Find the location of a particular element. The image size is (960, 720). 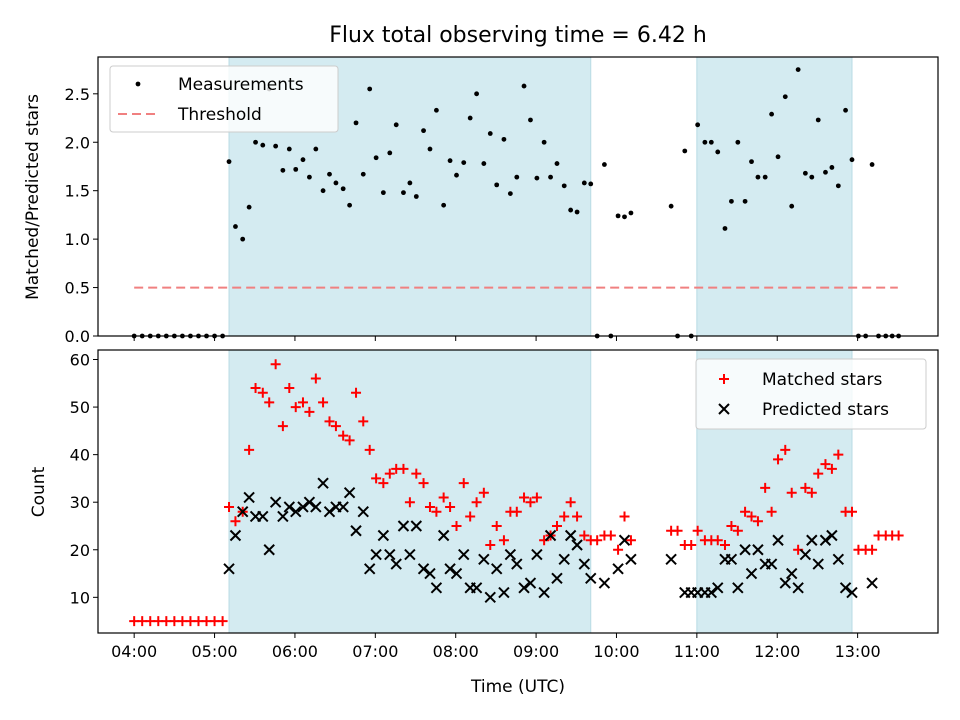

x-tick-label: 04:00 is located at coordinates (134, 651).